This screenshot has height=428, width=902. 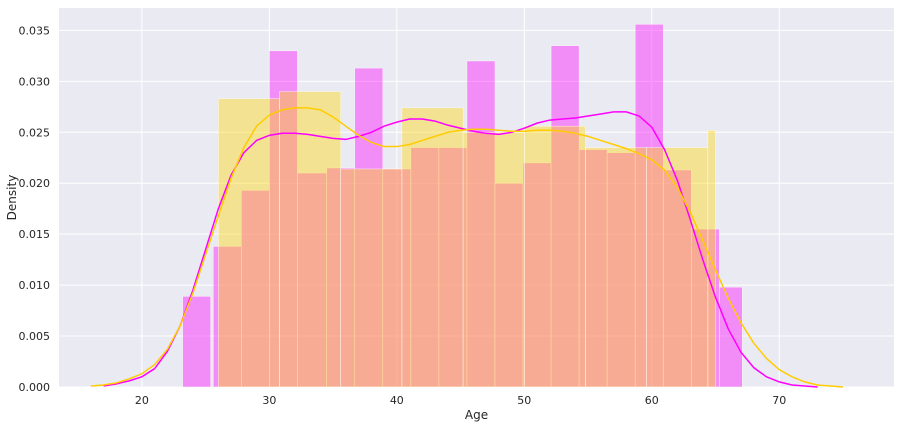 I want to click on y-axis-label: Density, so click(x=12, y=198).